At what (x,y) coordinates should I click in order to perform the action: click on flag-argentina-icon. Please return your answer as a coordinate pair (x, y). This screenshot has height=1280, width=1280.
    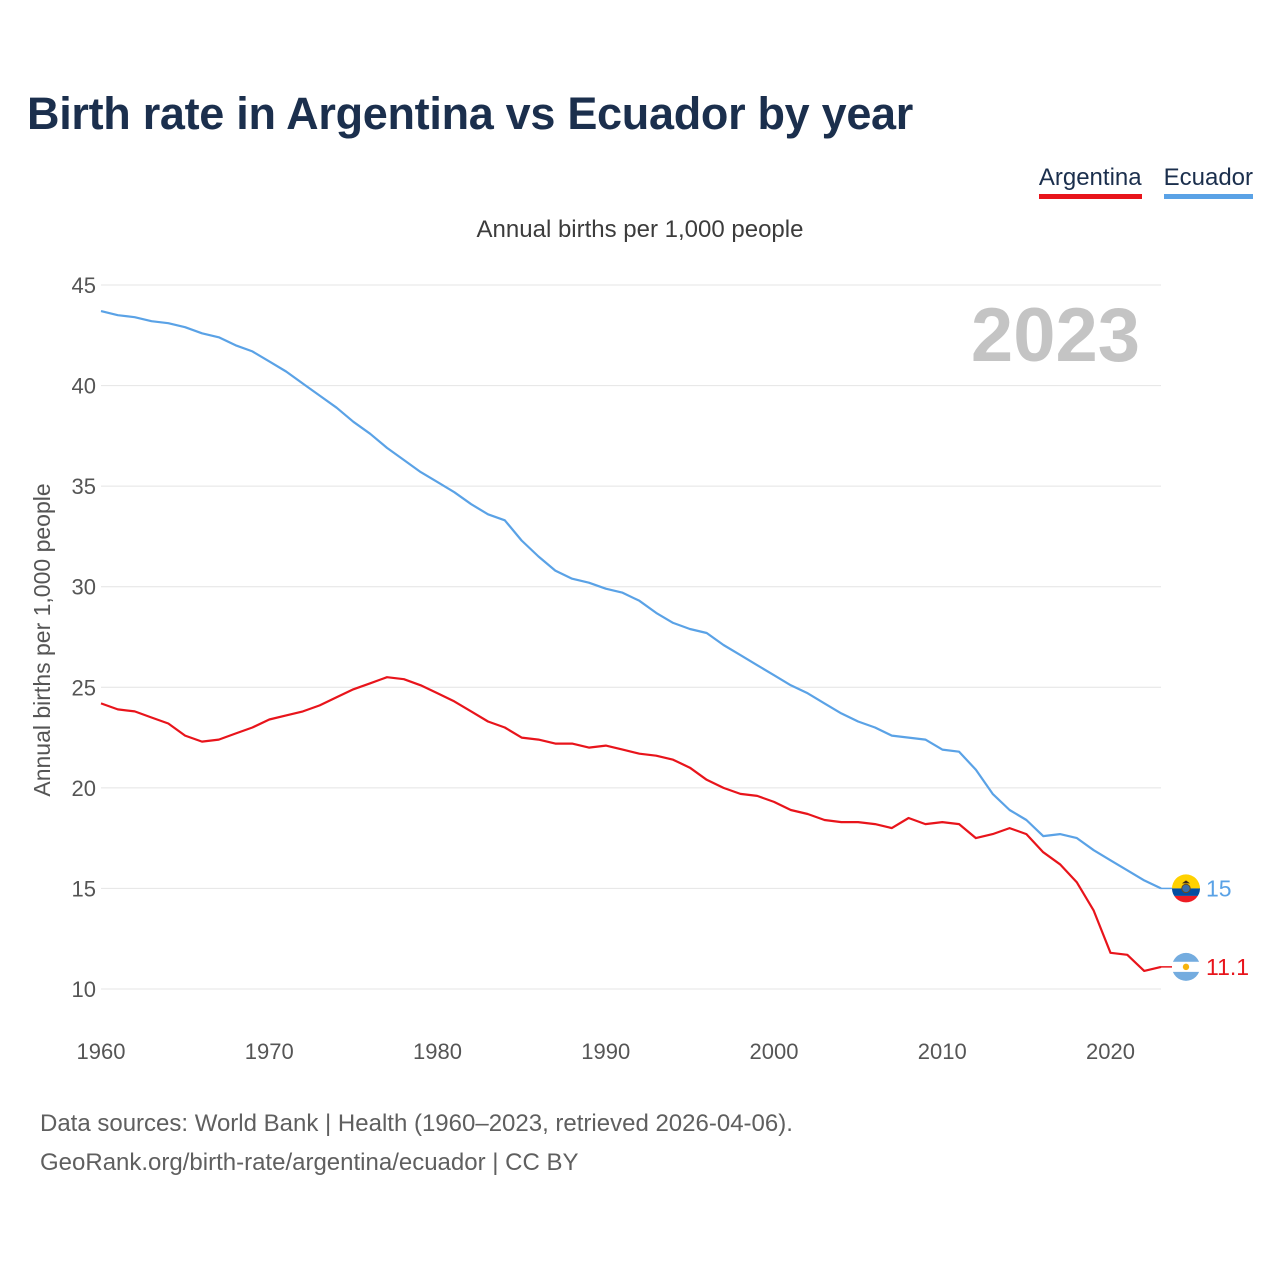
    Looking at the image, I should click on (1186, 966).